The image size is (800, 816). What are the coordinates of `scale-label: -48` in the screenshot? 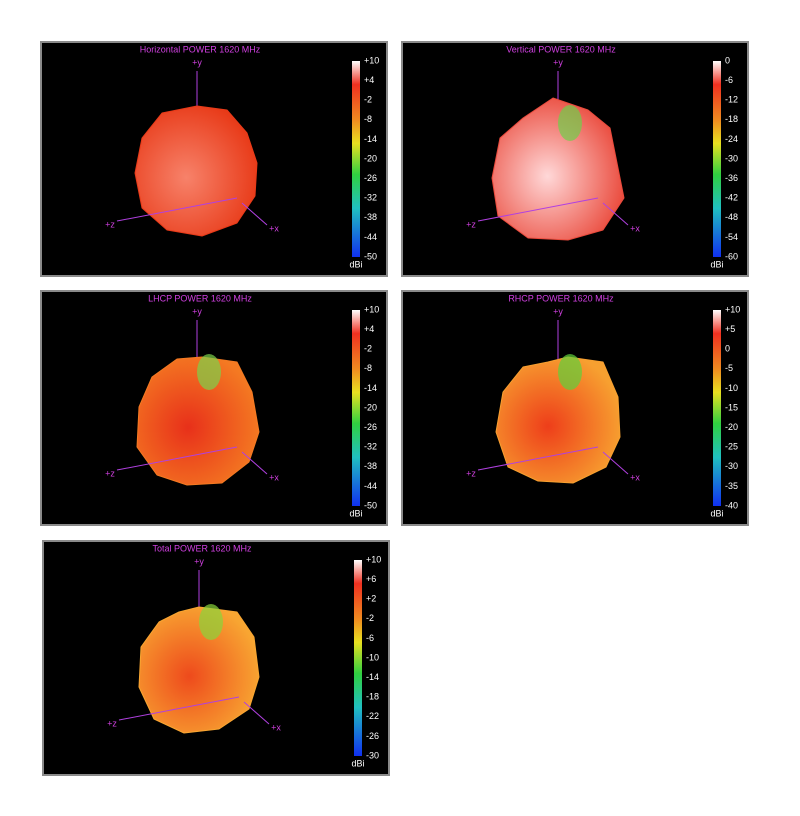 It's located at (731, 217).